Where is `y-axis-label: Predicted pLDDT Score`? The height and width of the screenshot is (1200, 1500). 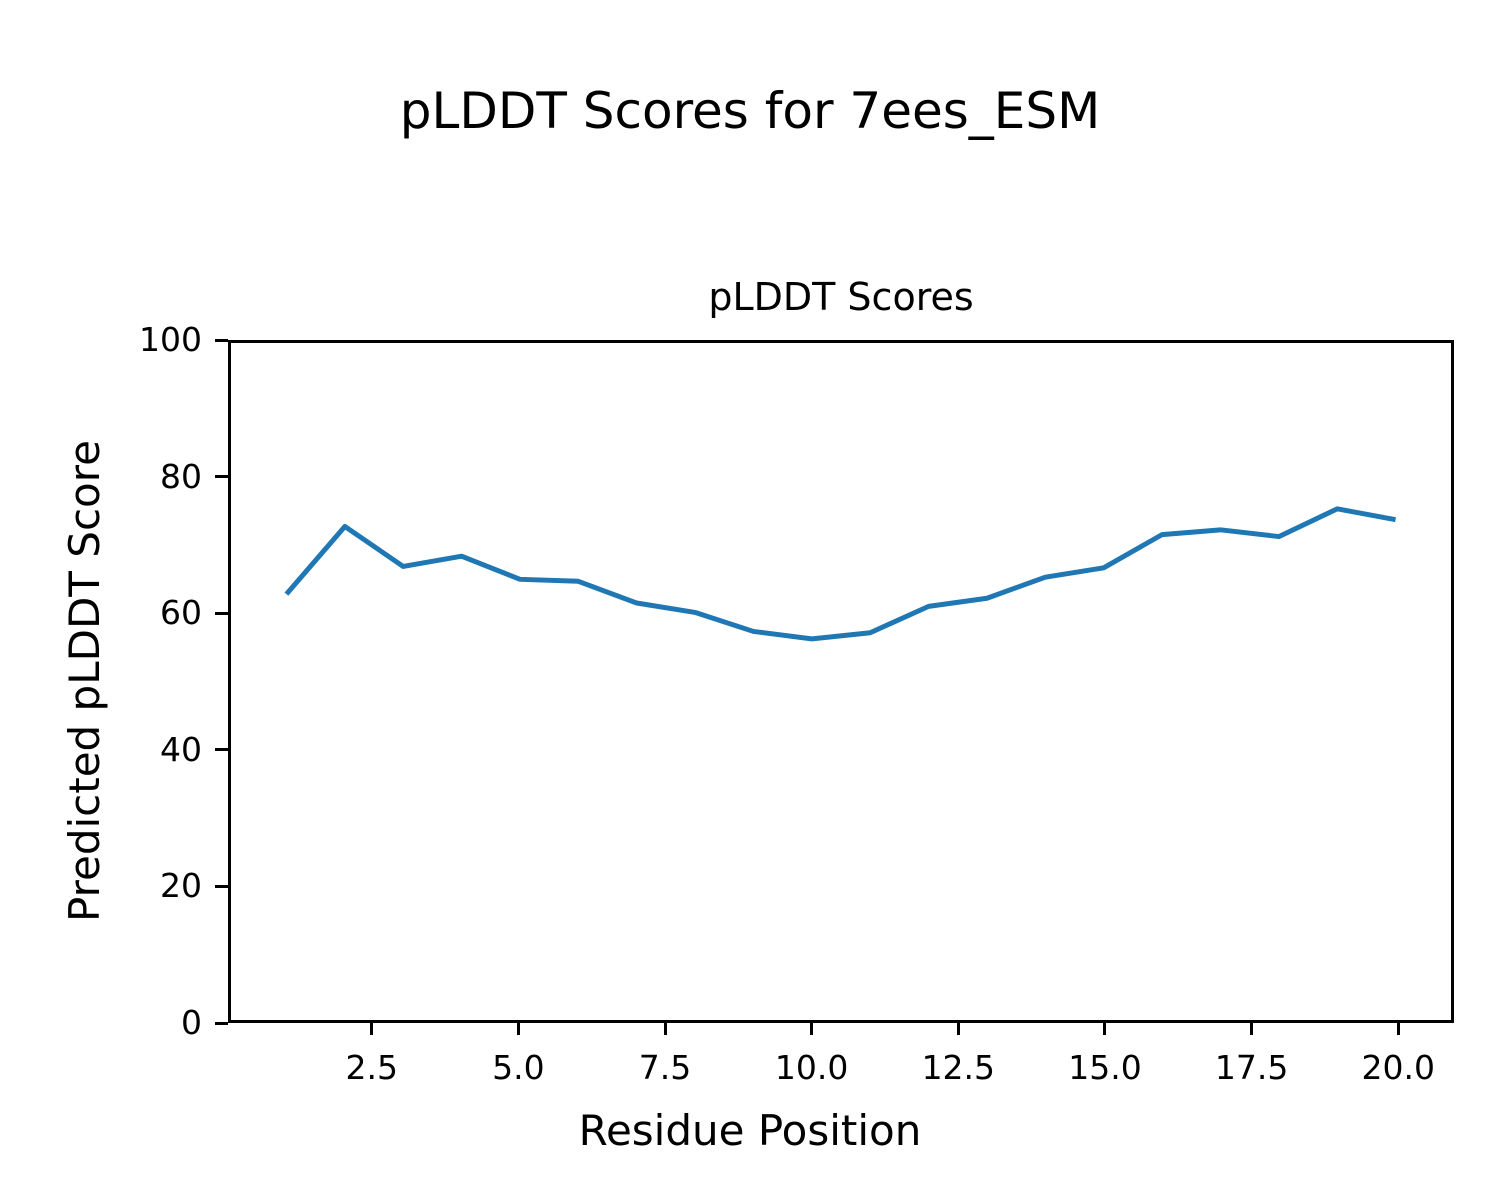 y-axis-label: Predicted pLDDT Score is located at coordinates (84, 681).